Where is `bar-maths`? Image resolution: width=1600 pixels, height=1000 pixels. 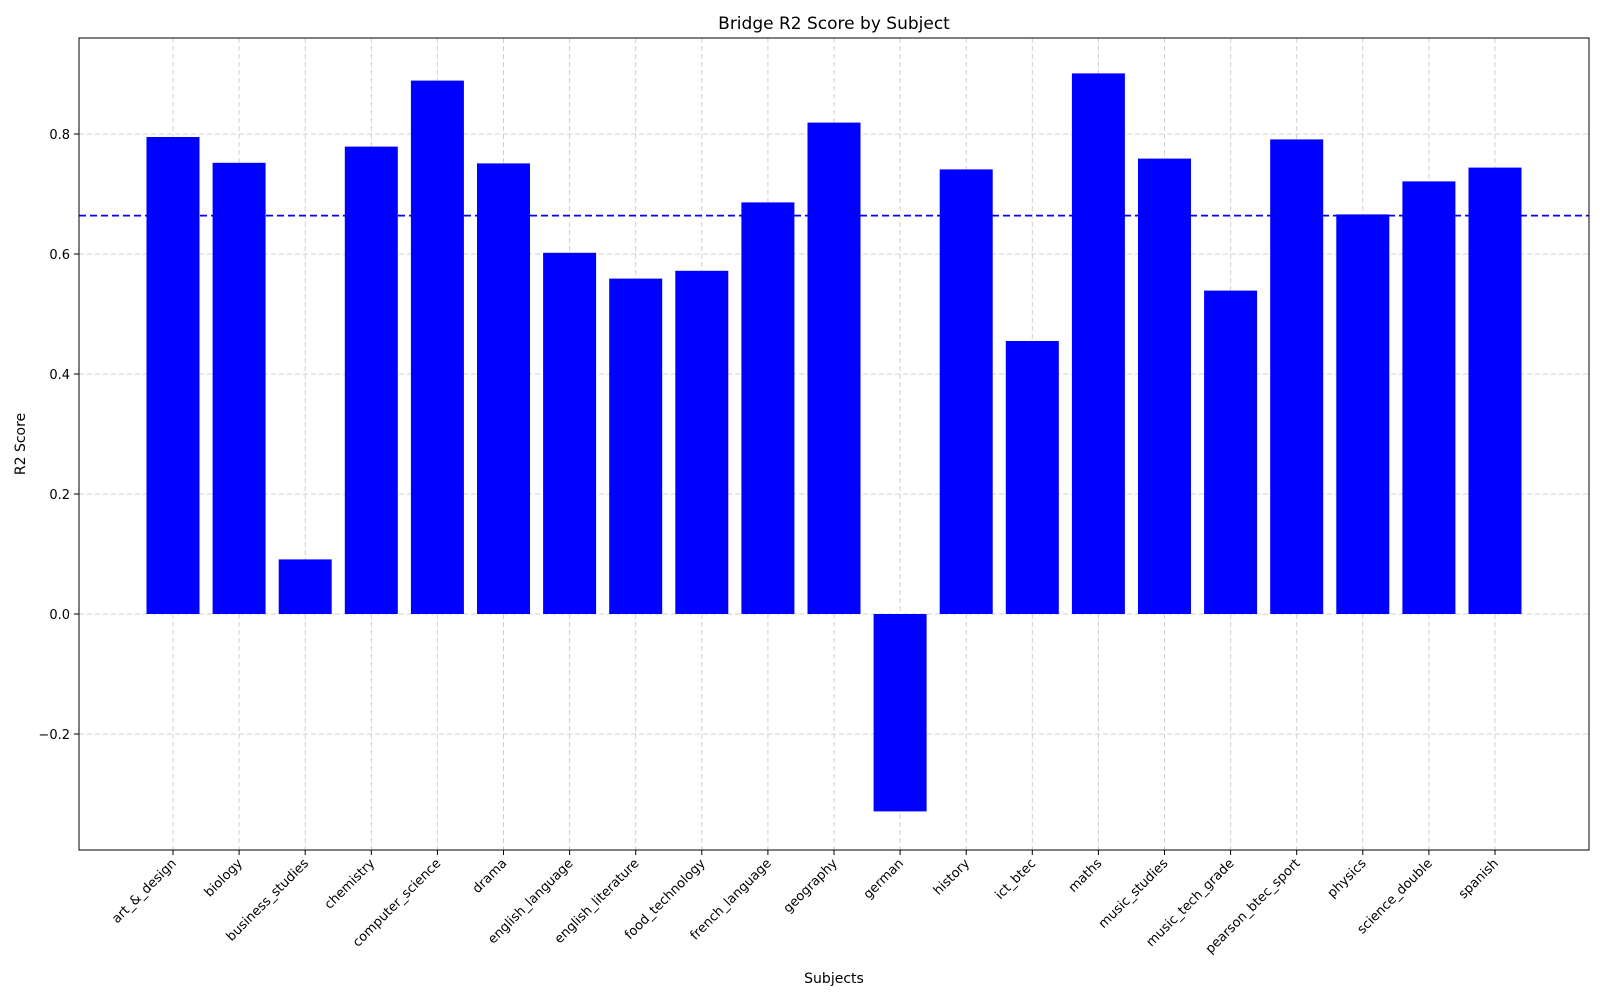 bar-maths is located at coordinates (1098, 343).